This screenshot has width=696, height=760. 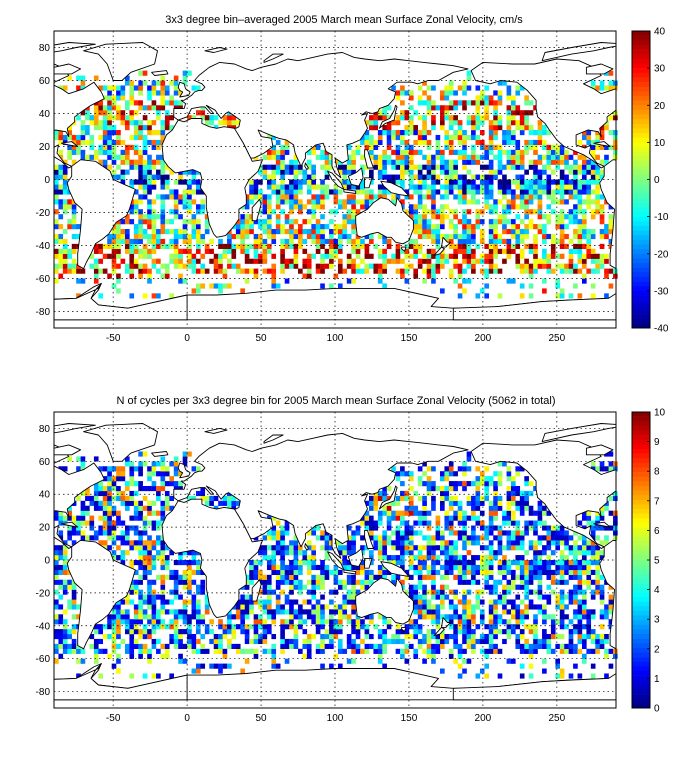 What do you see at coordinates (641, 33) in the screenshot?
I see `colorbar-step` at bounding box center [641, 33].